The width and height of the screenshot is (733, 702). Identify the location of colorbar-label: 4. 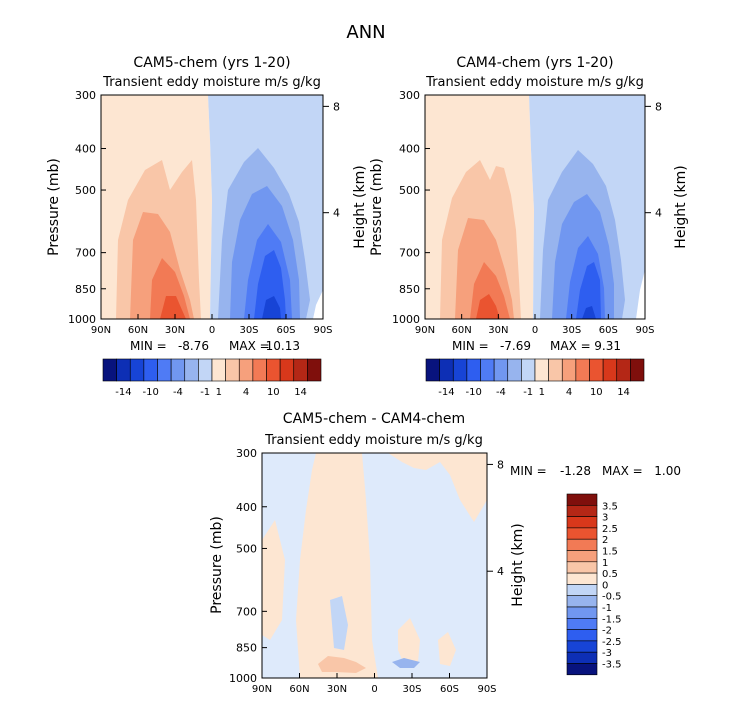
(569, 392).